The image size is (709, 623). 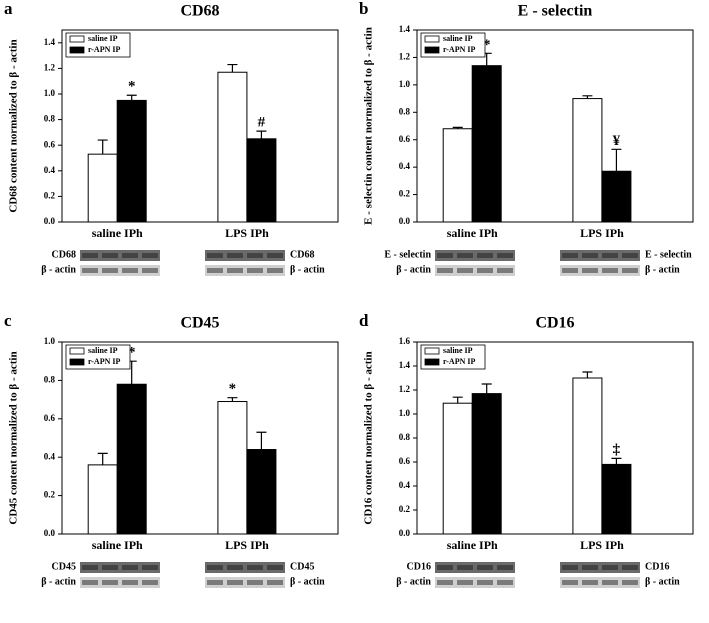 What do you see at coordinates (262, 123) in the screenshot?
I see `significance-mark: #` at bounding box center [262, 123].